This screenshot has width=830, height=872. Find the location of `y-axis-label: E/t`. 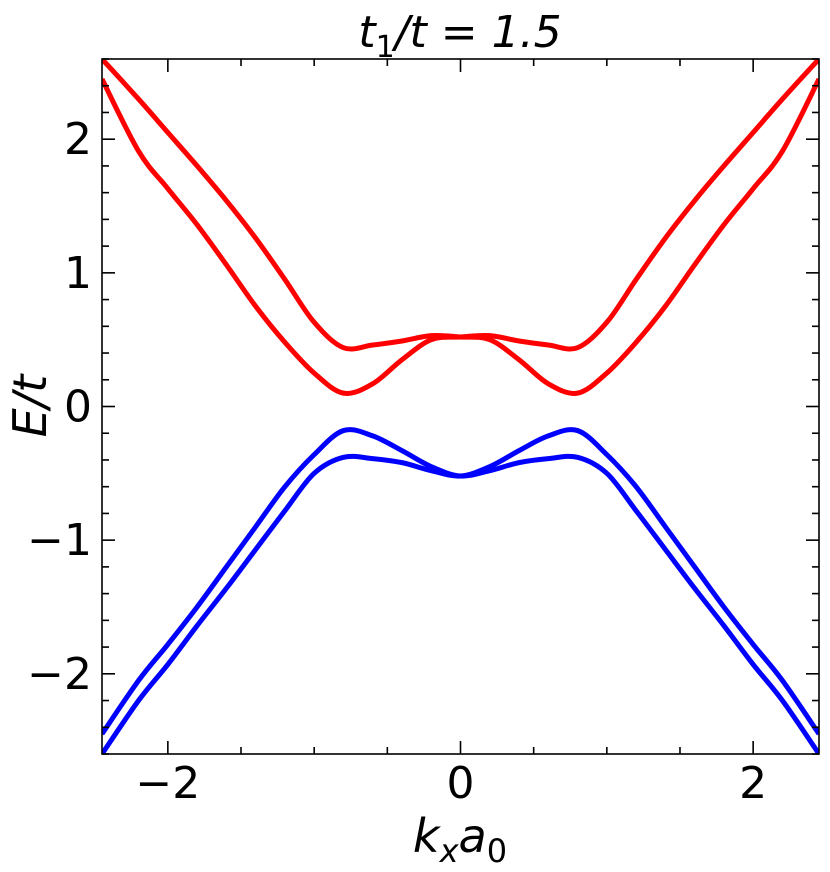

y-axis-label: E/t is located at coordinates (30, 405).